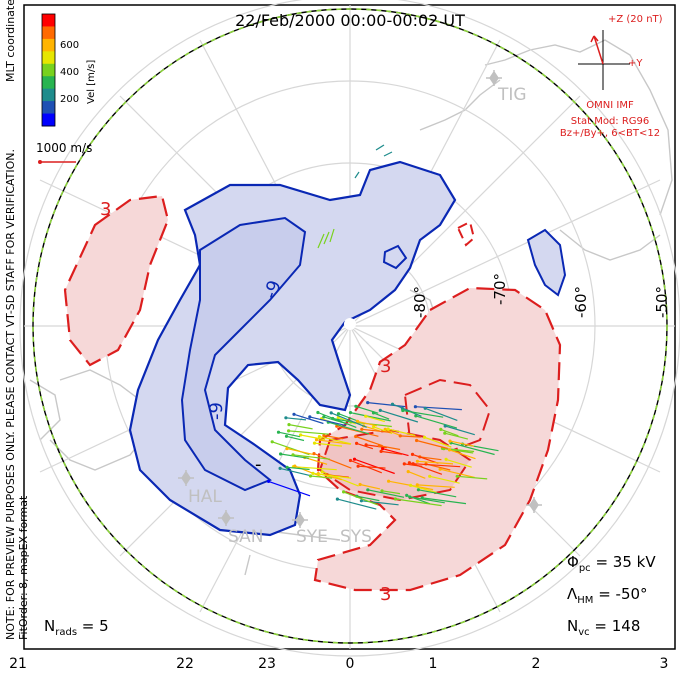 This screenshot has height=678, width=680. I want to click on stat-lambda-subscript: HM, so click(585, 600).